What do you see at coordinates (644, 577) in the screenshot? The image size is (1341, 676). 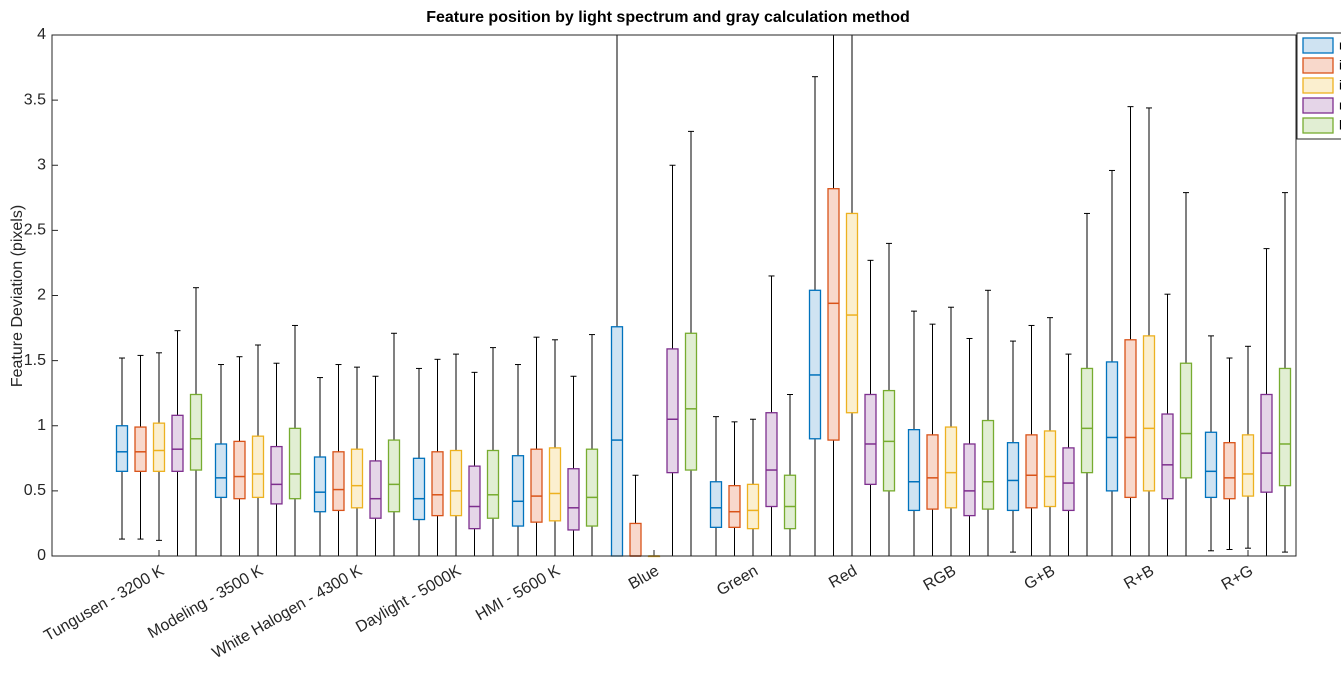 I see `x-tick-label: Blue` at bounding box center [644, 577].